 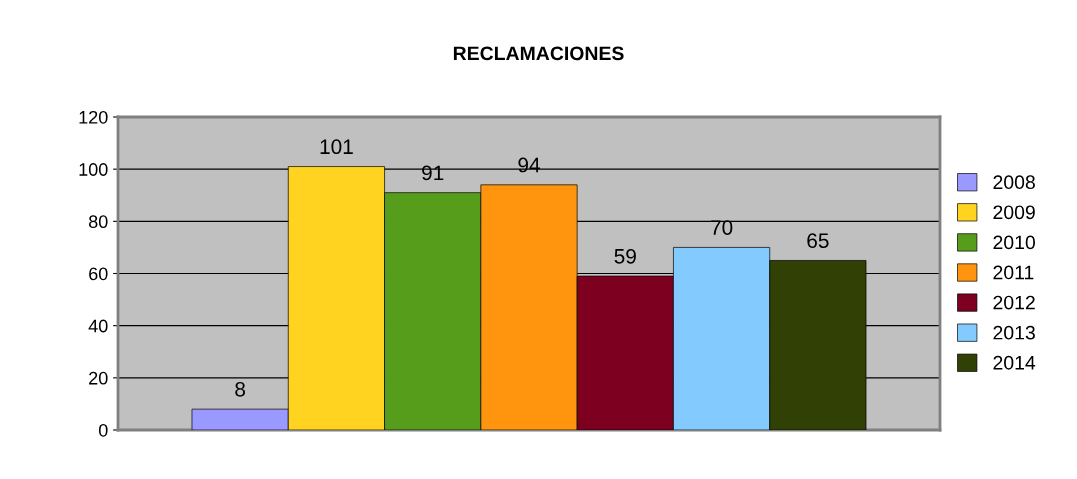 What do you see at coordinates (103, 430) in the screenshot?
I see `y-tick-label: 0` at bounding box center [103, 430].